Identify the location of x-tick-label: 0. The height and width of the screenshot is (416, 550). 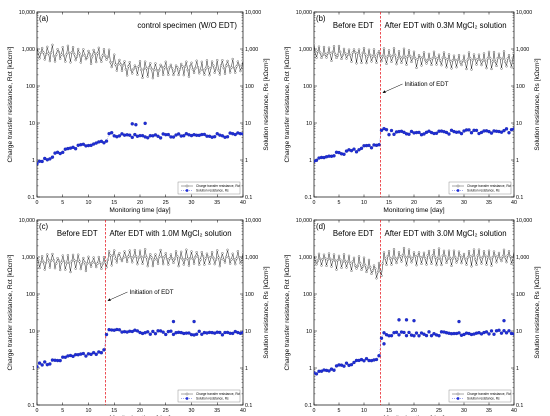
(314, 203).